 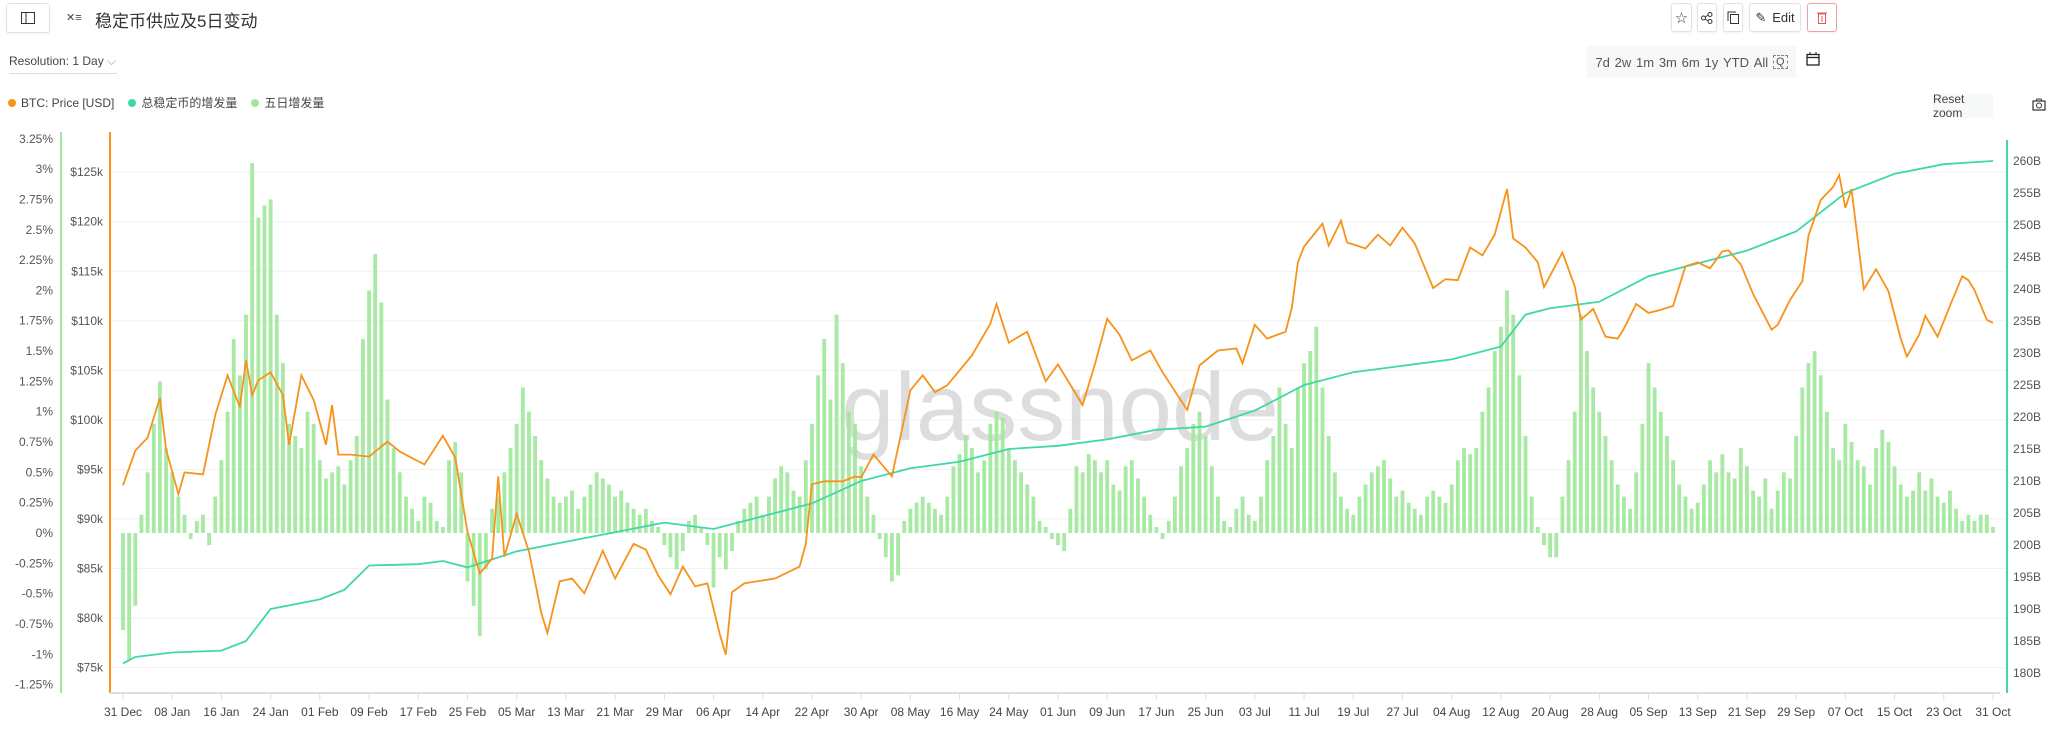 What do you see at coordinates (74, 18) in the screenshot?
I see `metric-list-icon: ✕≡` at bounding box center [74, 18].